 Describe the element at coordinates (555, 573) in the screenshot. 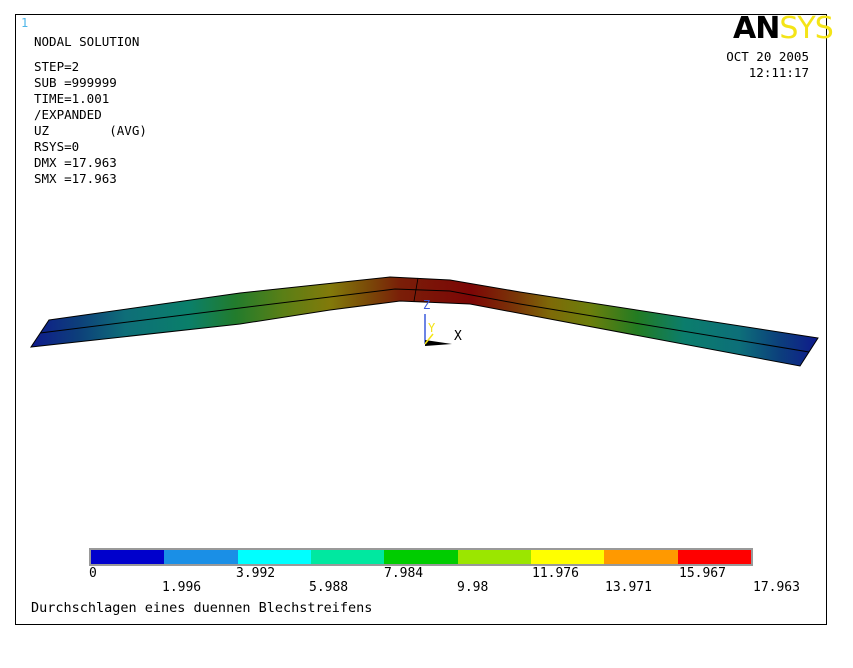

I see `legend-tick-11976: 11.976` at that location.